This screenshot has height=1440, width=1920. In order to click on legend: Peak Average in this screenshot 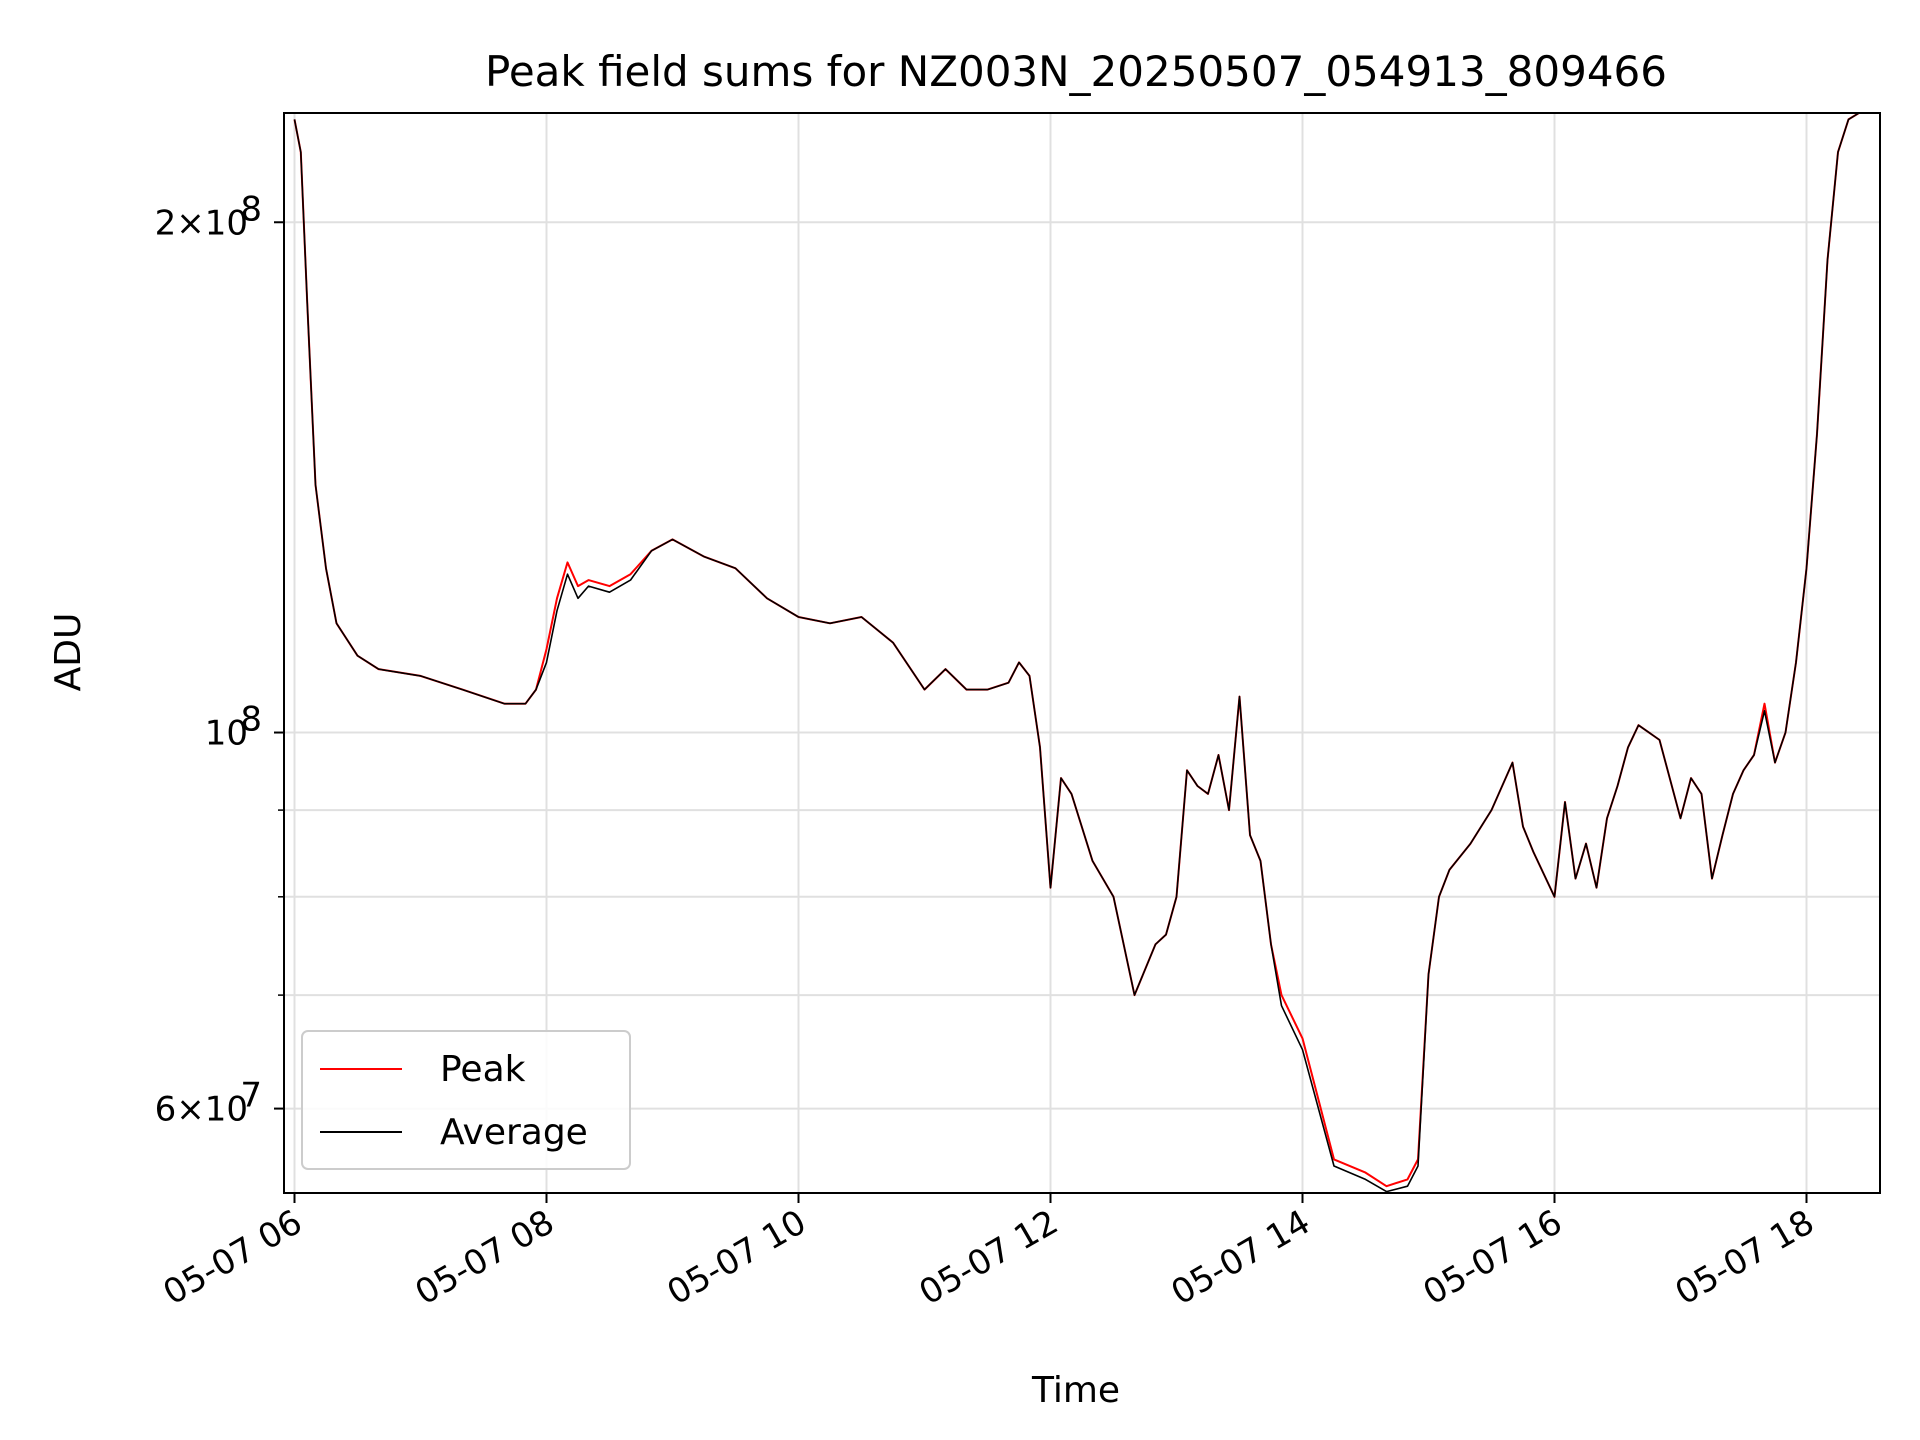, I will do `click(466, 1100)`.